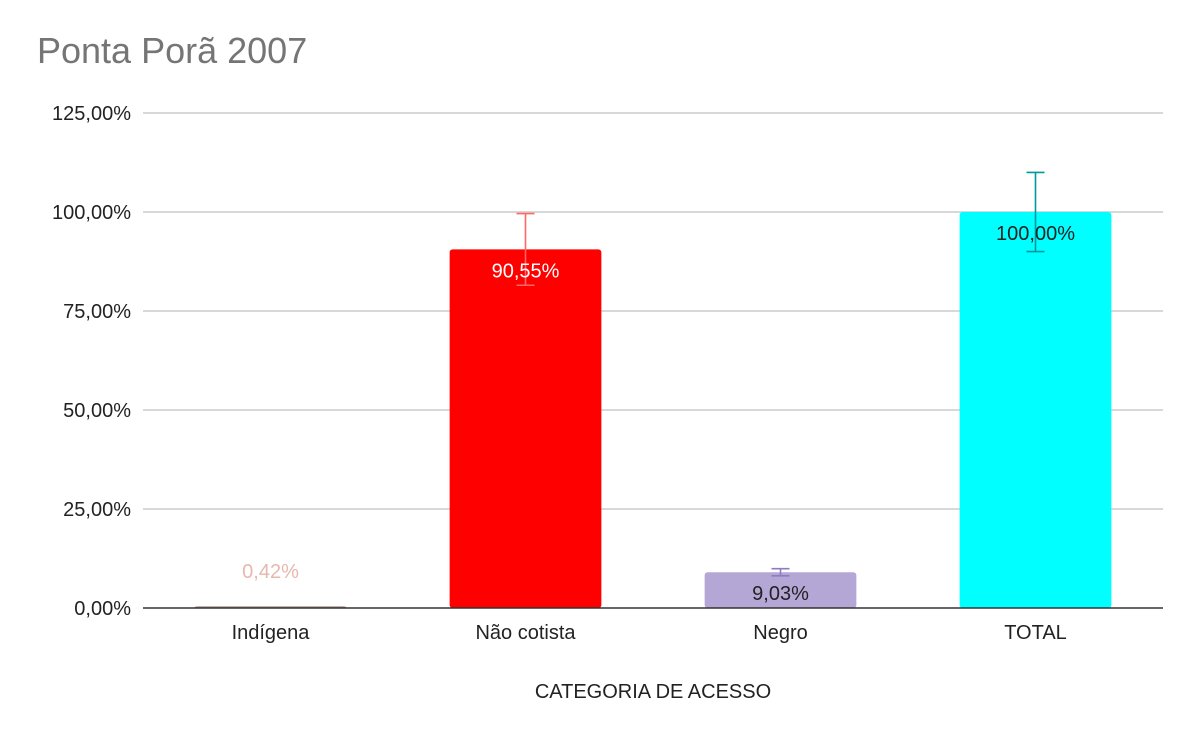 This screenshot has height=742, width=1200. I want to click on data-label: 9,03%, so click(780, 594).